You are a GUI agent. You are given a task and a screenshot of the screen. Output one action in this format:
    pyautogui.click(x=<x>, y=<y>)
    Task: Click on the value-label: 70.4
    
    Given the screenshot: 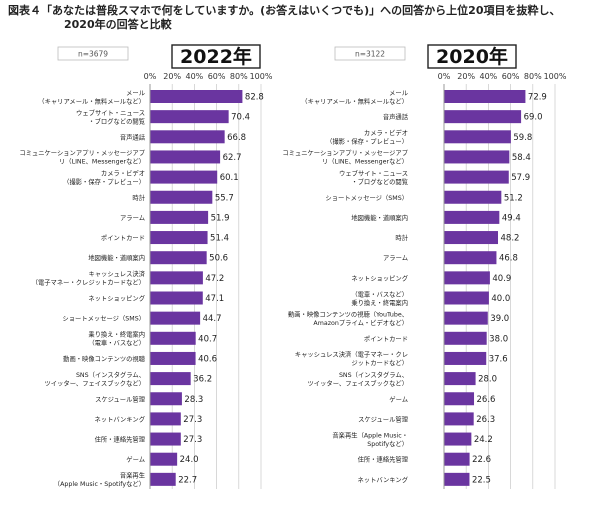 What is the action you would take?
    pyautogui.click(x=240, y=118)
    